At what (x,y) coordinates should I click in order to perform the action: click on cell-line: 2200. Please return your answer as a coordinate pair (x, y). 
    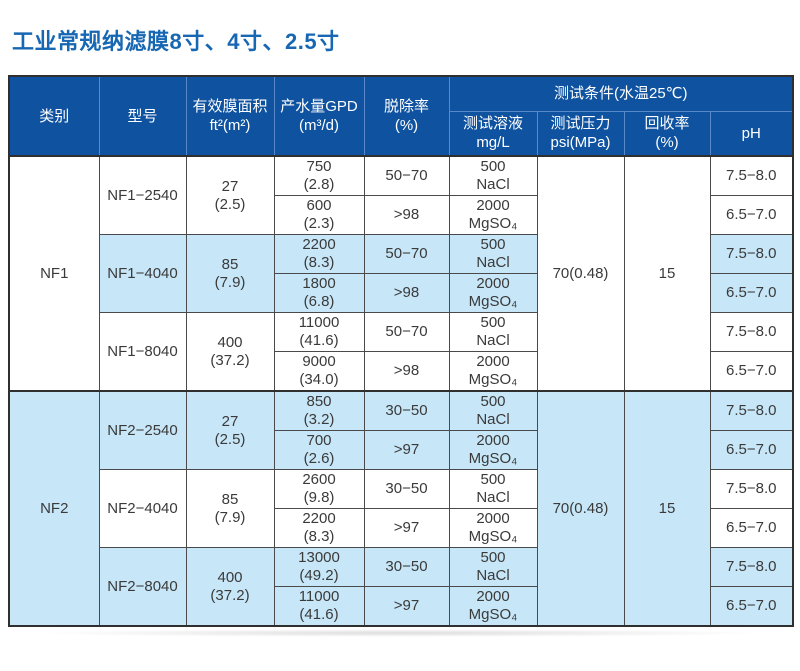
    Looking at the image, I should click on (319, 244).